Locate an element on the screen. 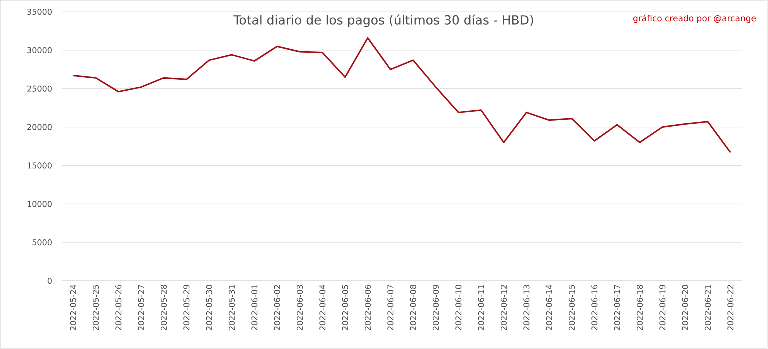  x-tick-label: 2022-05-24 is located at coordinates (73, 307).